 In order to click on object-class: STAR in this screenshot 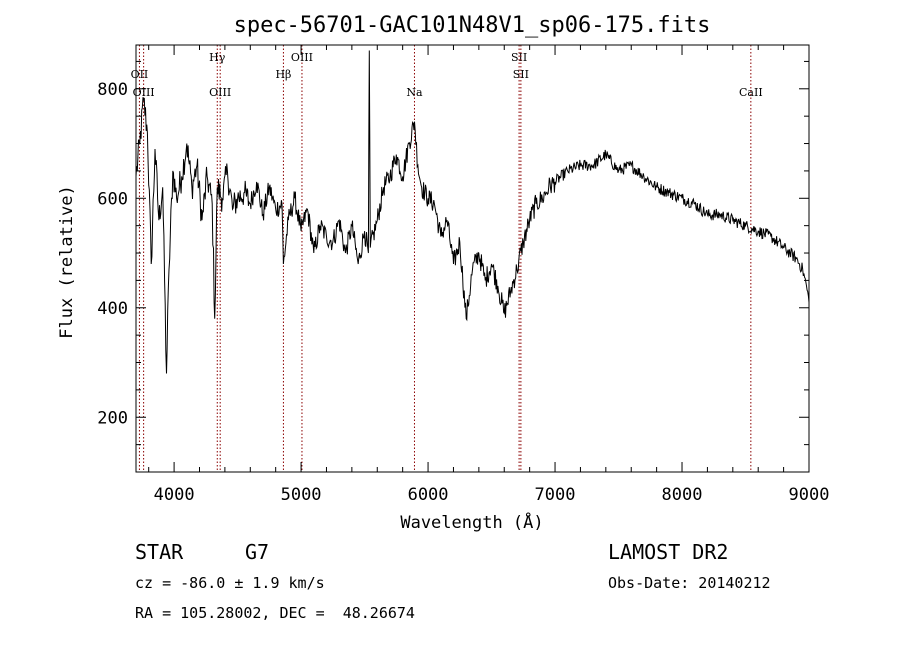, I will do `click(159, 552)`.